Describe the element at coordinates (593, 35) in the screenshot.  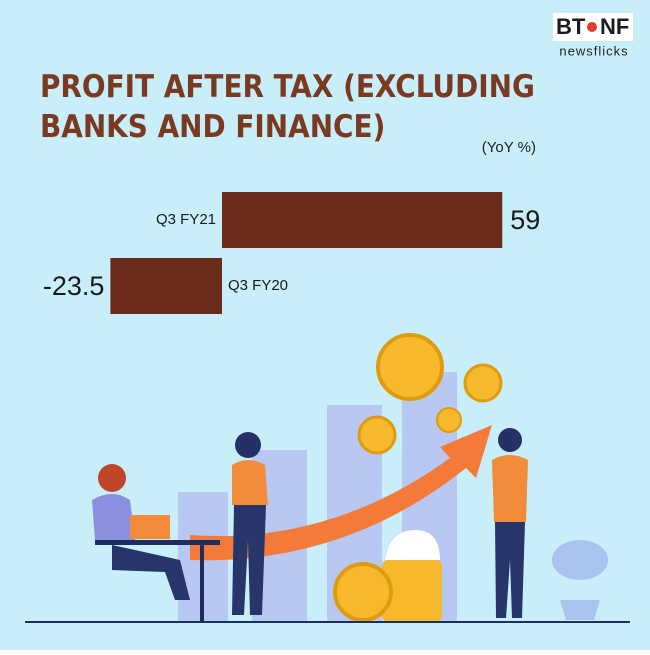
I see `logo: BT NF newsflicks` at that location.